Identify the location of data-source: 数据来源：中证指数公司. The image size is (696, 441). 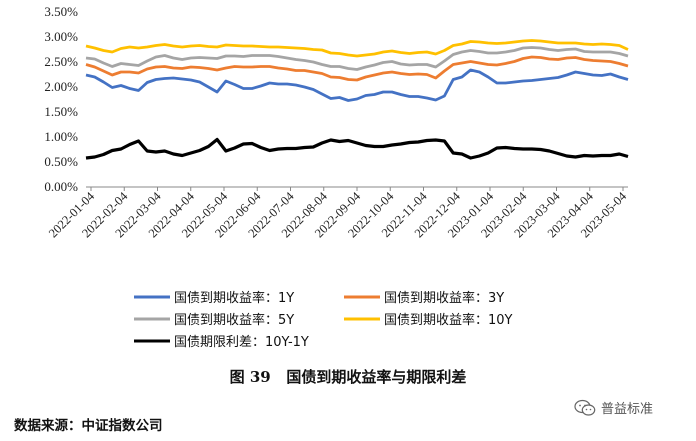
(88, 426).